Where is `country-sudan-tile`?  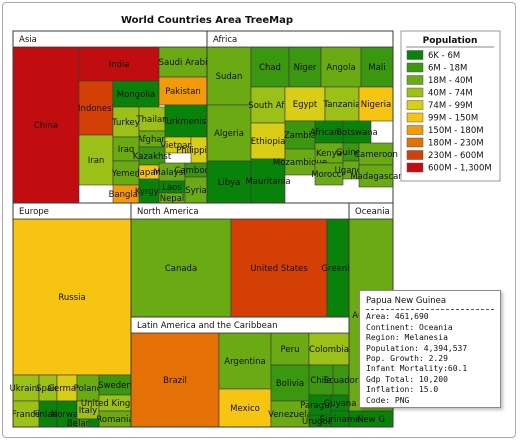
country-sudan-tile is located at coordinates (229, 76).